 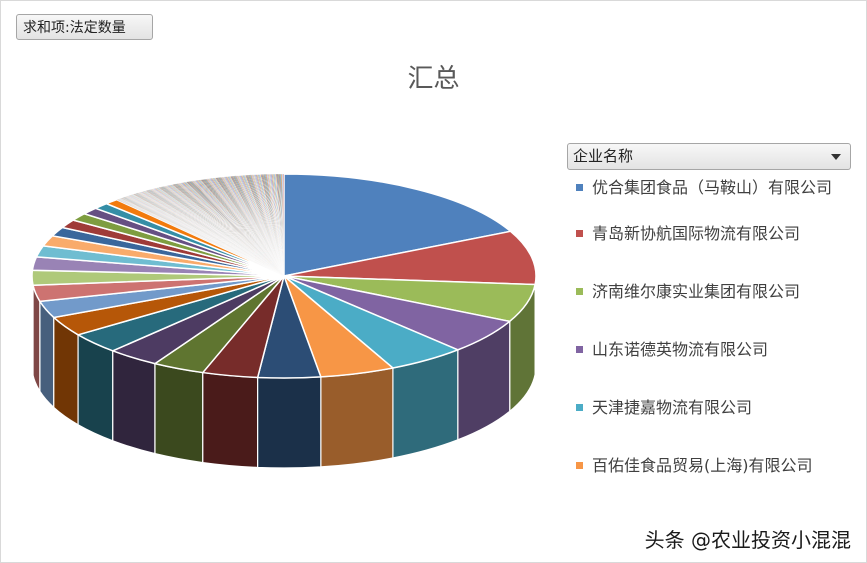 I want to click on legend-field-label: 企业名称, so click(x=603, y=156).